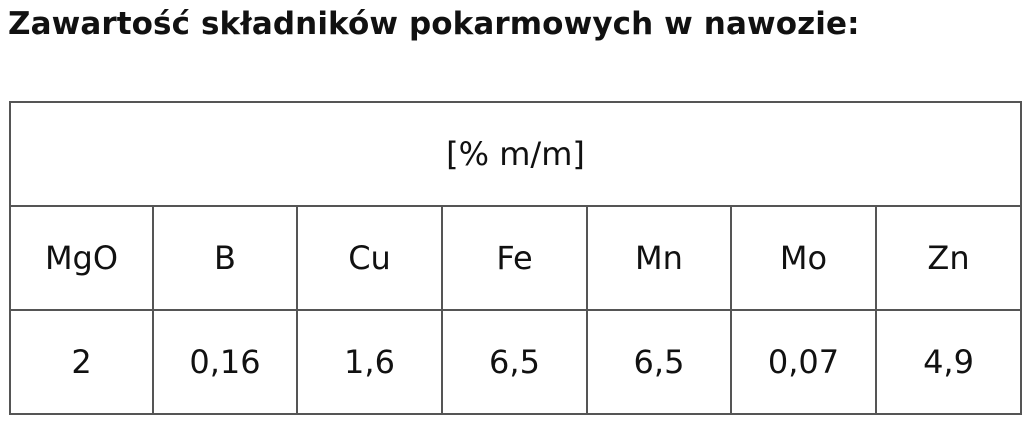 This screenshot has width=1028, height=423. What do you see at coordinates (948, 362) in the screenshot?
I see `value-cell-zn: 4,9` at bounding box center [948, 362].